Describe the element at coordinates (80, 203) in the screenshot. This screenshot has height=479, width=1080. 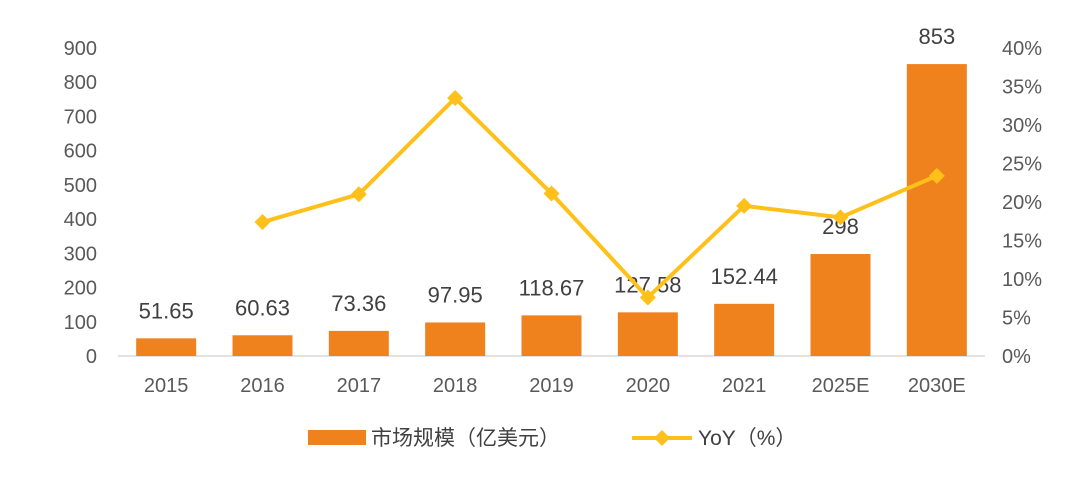
I see `left-axis: 0 100 200 300 400 500 600 700 800 900` at that location.